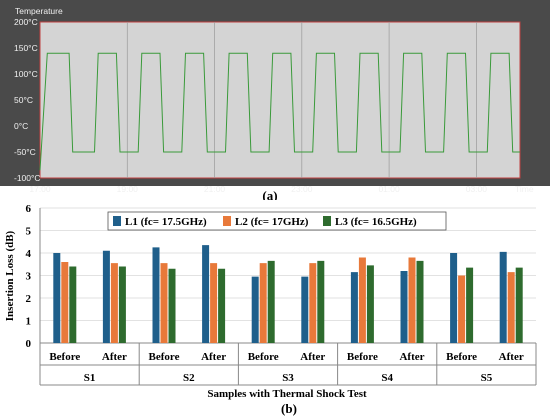  I want to click on insertion-loss-tick-label: 6, so click(29, 209).